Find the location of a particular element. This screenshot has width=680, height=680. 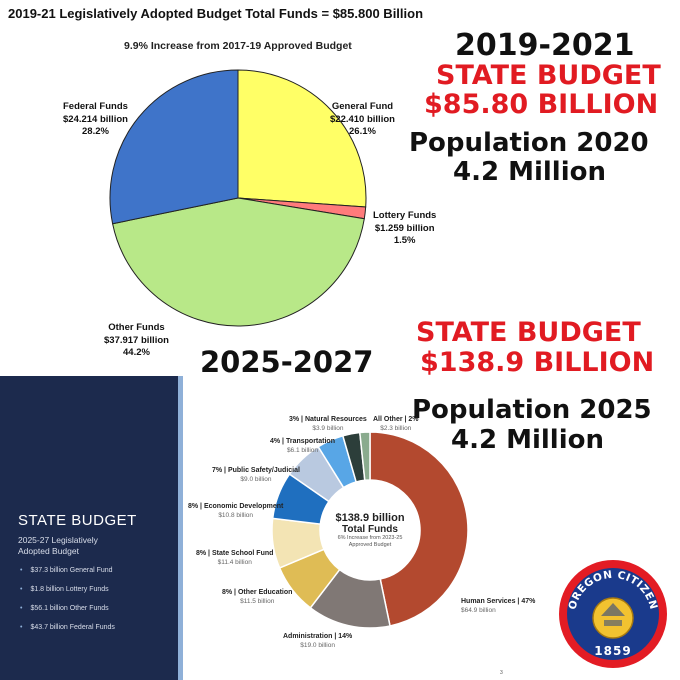

pie-label-general-name: General Fund is located at coordinates (362, 106).